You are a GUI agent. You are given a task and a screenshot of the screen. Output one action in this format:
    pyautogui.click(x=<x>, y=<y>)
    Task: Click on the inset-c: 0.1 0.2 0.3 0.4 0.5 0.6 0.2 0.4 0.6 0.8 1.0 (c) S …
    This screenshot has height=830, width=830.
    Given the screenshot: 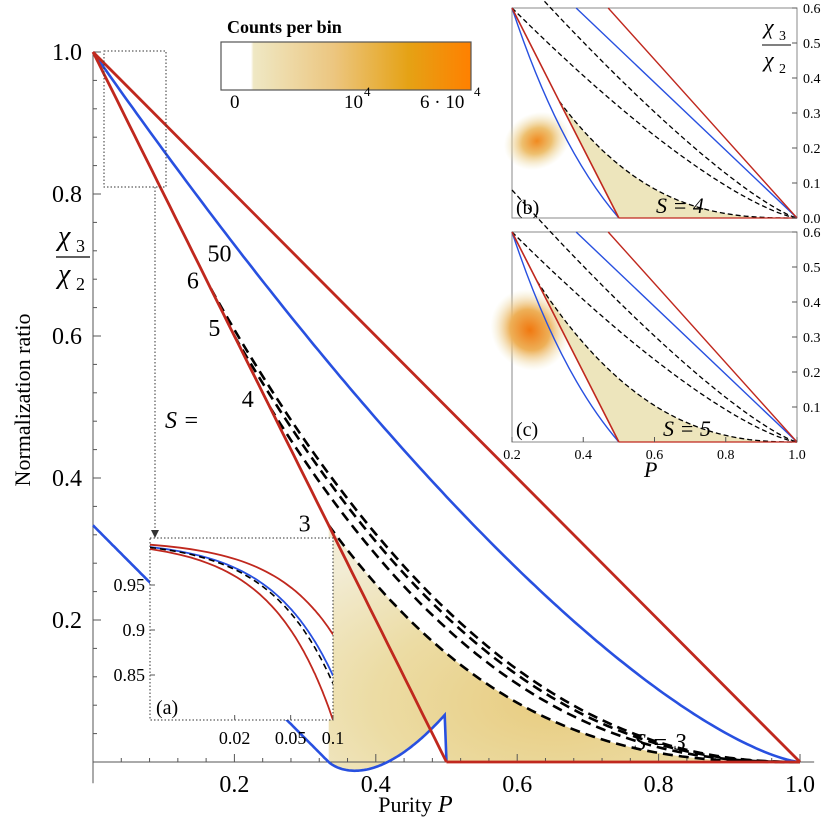 What is the action you would take?
    pyautogui.click(x=655, y=335)
    